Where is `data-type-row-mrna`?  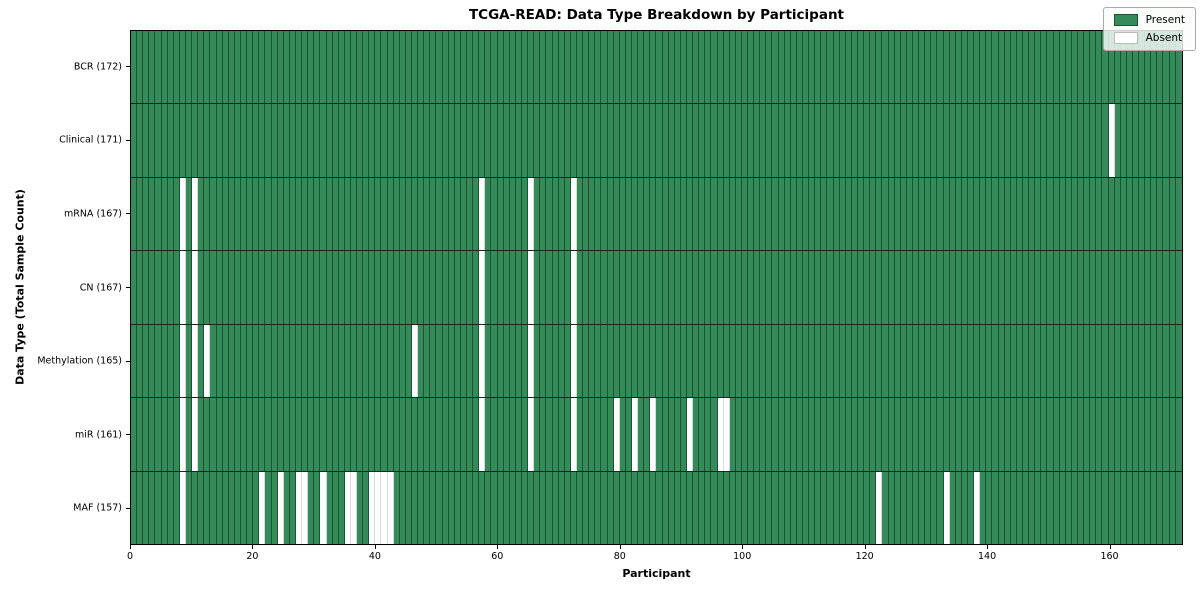 data-type-row-mrna is located at coordinates (656, 213).